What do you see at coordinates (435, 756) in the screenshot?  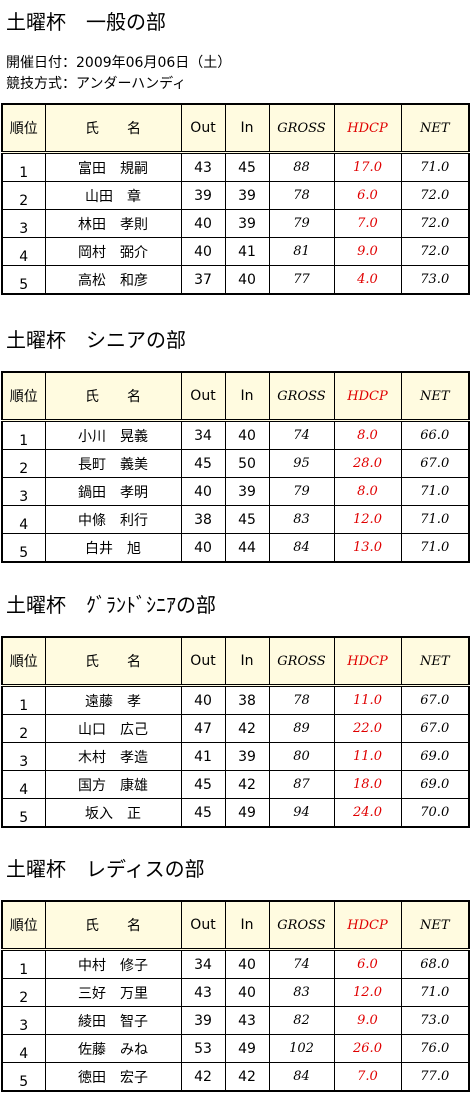 I see `cell: 69.0` at bounding box center [435, 756].